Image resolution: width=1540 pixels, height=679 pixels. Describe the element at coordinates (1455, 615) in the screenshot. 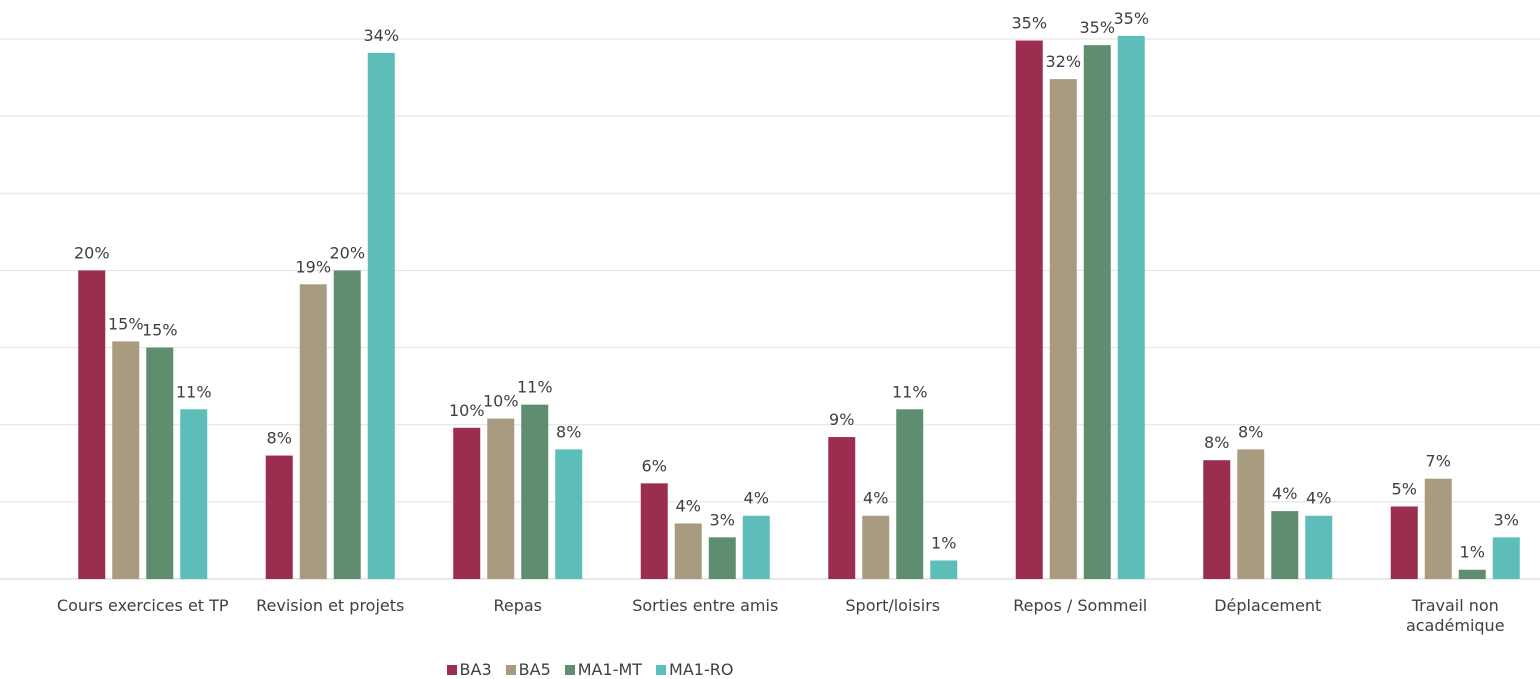

I see `x-tick-label: Travail non académique` at that location.